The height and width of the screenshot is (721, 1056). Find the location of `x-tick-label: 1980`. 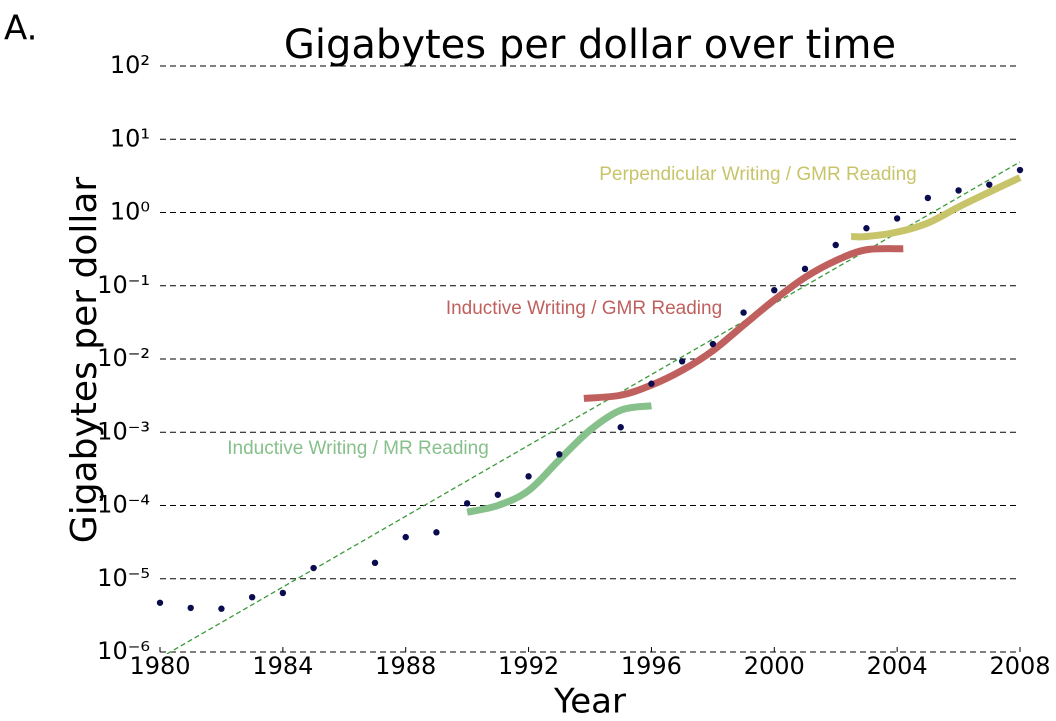

x-tick-label: 1980 is located at coordinates (159, 666).